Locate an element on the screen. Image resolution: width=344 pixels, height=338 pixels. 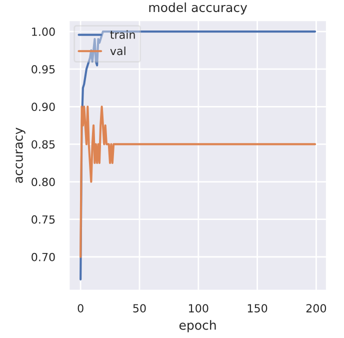
x-tick-label: 0 is located at coordinates (81, 308).